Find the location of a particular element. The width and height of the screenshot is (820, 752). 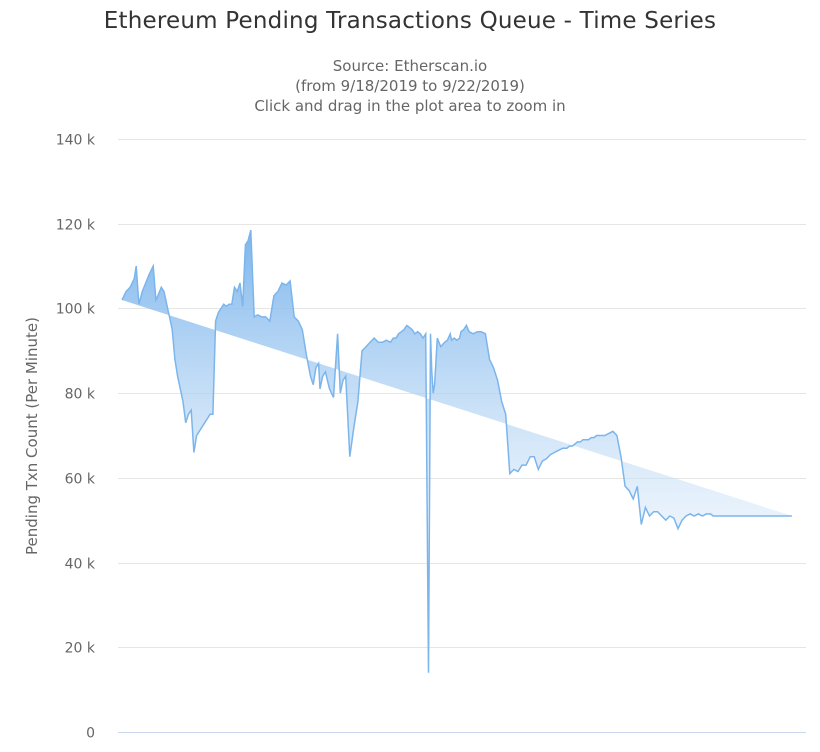

y-tick-label: 0 is located at coordinates (90, 734).